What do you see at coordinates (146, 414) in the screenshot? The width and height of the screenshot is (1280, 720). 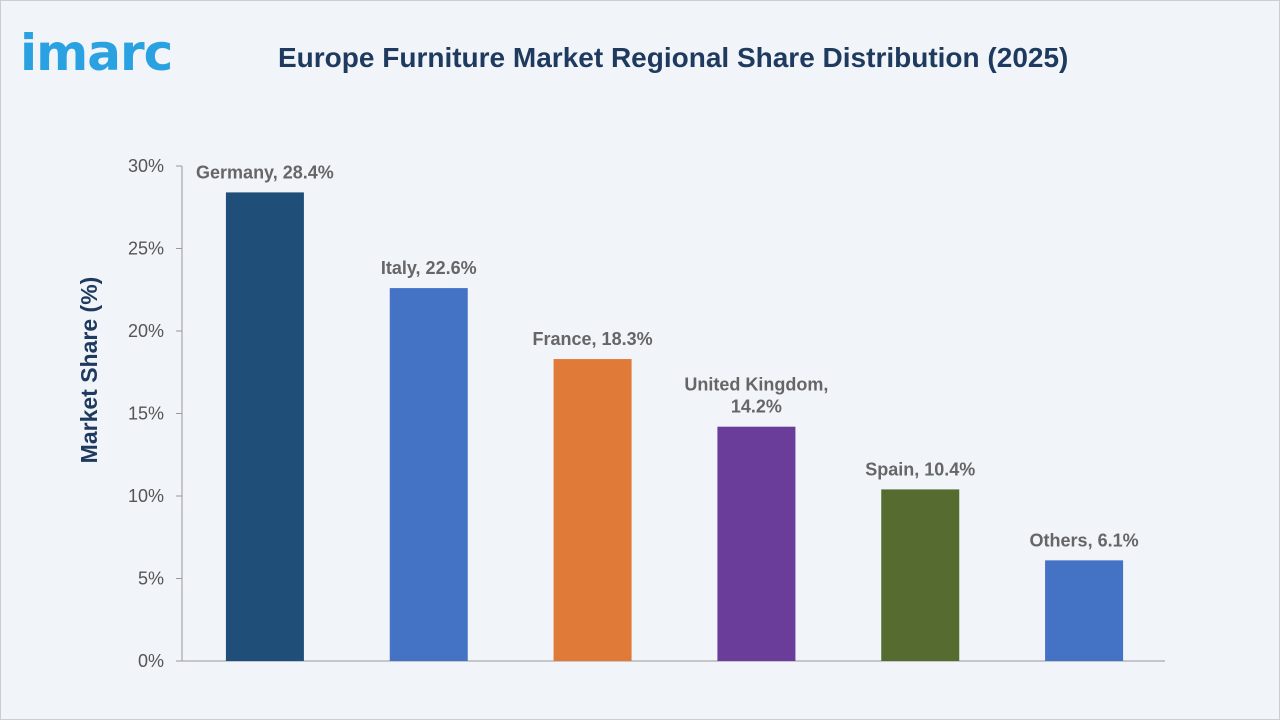 I see `y-tick-label: 15%` at bounding box center [146, 414].